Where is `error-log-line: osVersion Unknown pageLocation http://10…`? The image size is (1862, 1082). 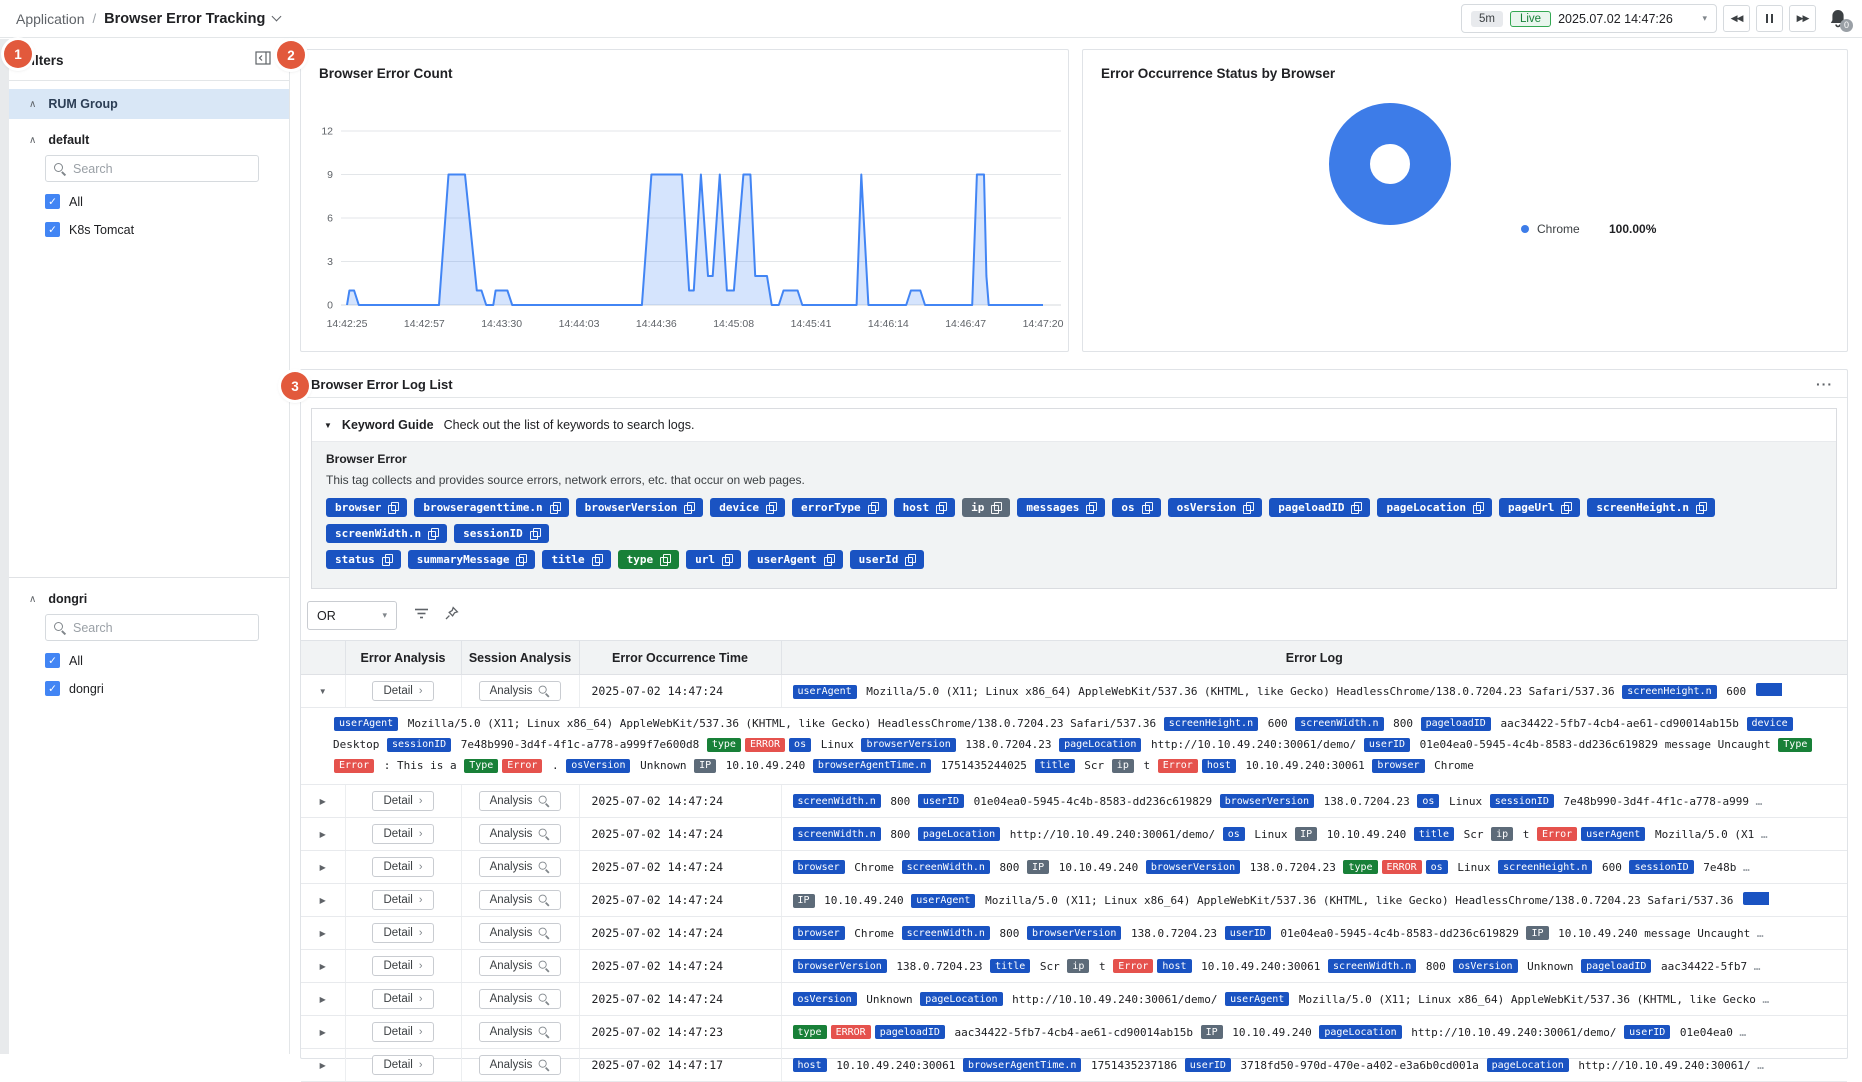 error-log-line: osVersion Unknown pageLocation http://10… is located at coordinates (1317, 999).